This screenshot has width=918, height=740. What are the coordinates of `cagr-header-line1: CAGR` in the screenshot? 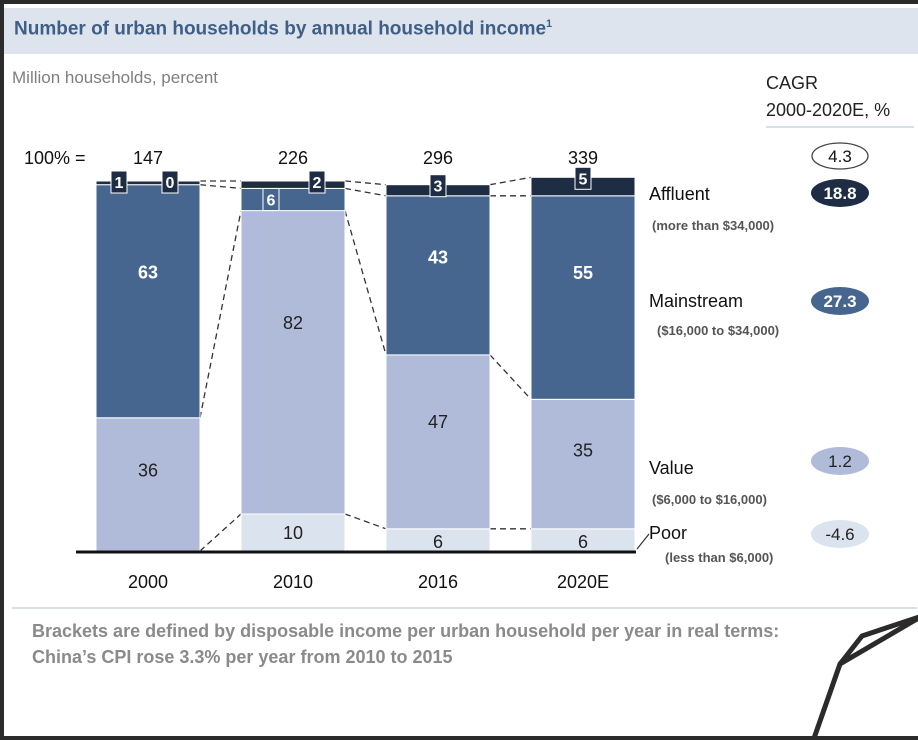 It's located at (792, 83).